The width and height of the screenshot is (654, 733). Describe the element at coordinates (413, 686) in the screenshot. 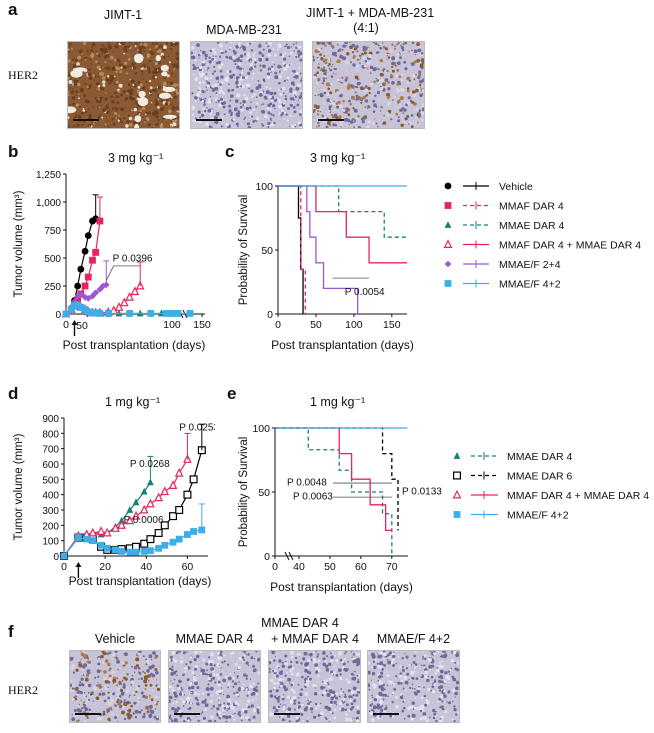

I see `ihc-image-mmaef` at that location.